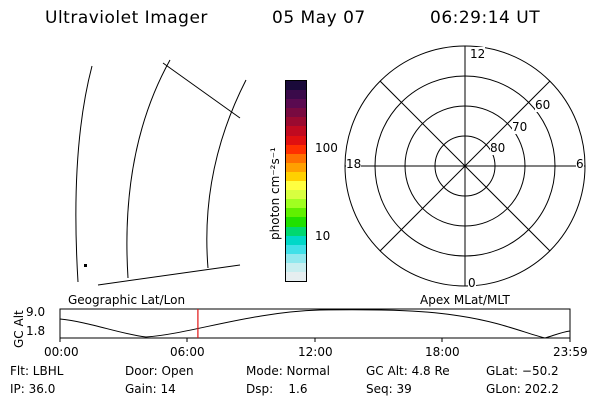 This screenshot has width=600, height=400. Describe the element at coordinates (326, 148) in the screenshot. I see `colorbar-tick-100: 100` at that location.